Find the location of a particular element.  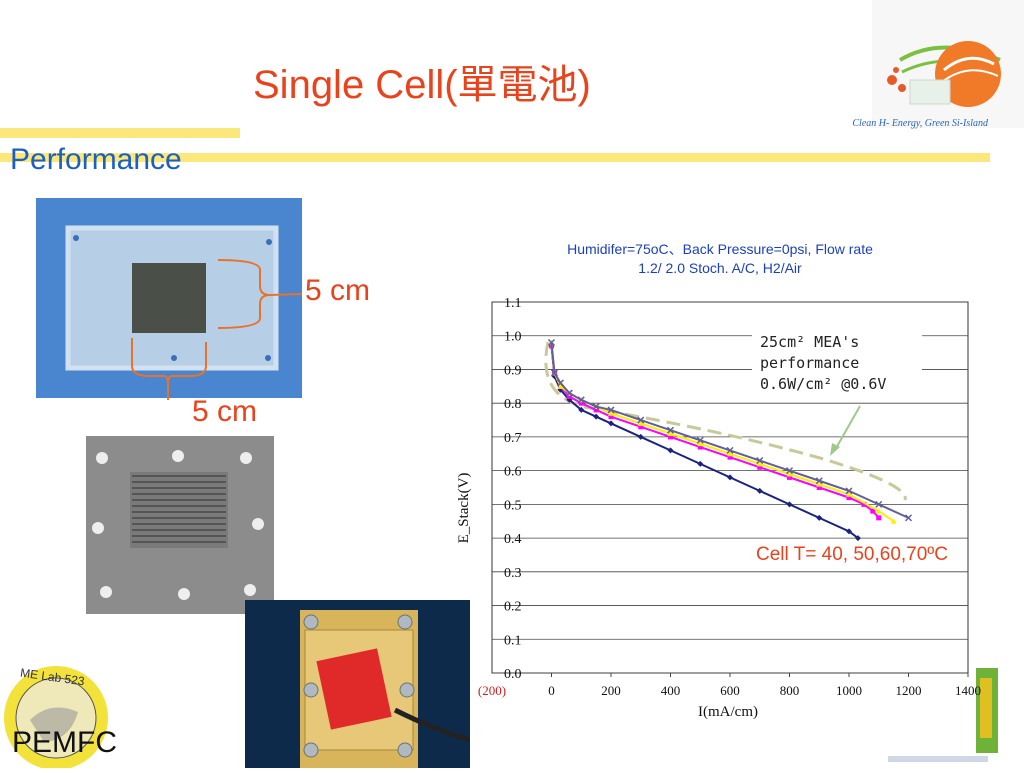

x-tick-label: 200 is located at coordinates (611, 690).